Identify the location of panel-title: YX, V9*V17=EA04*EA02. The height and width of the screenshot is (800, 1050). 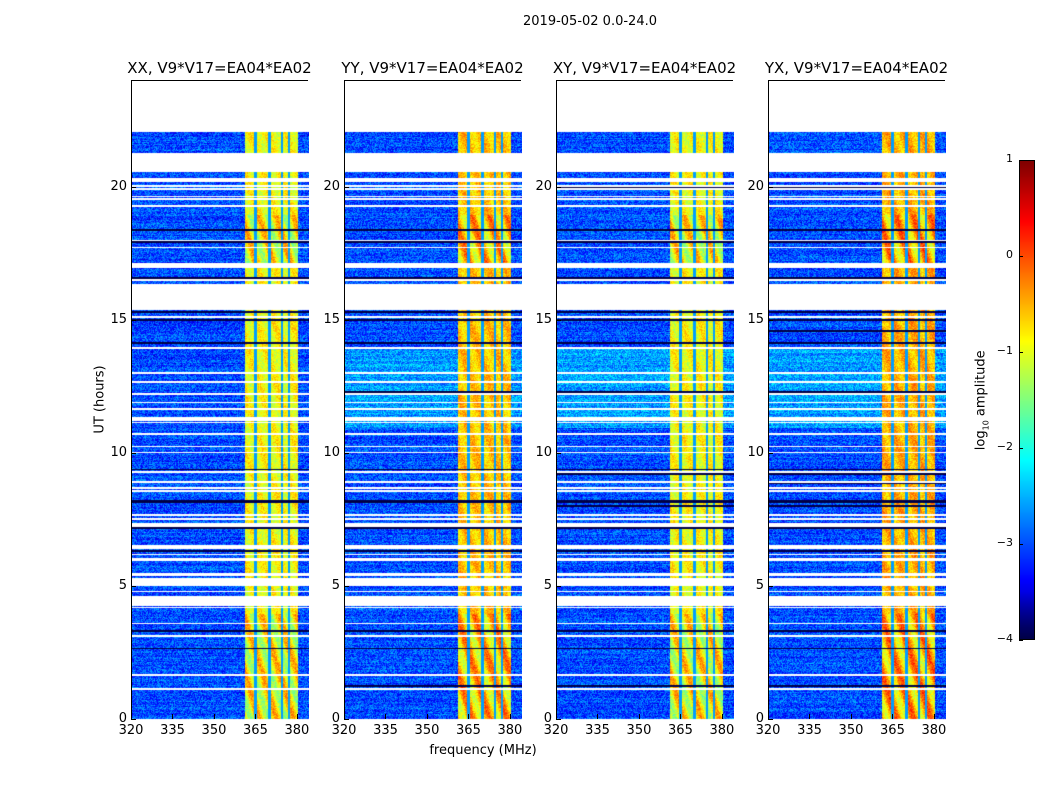
(856, 68).